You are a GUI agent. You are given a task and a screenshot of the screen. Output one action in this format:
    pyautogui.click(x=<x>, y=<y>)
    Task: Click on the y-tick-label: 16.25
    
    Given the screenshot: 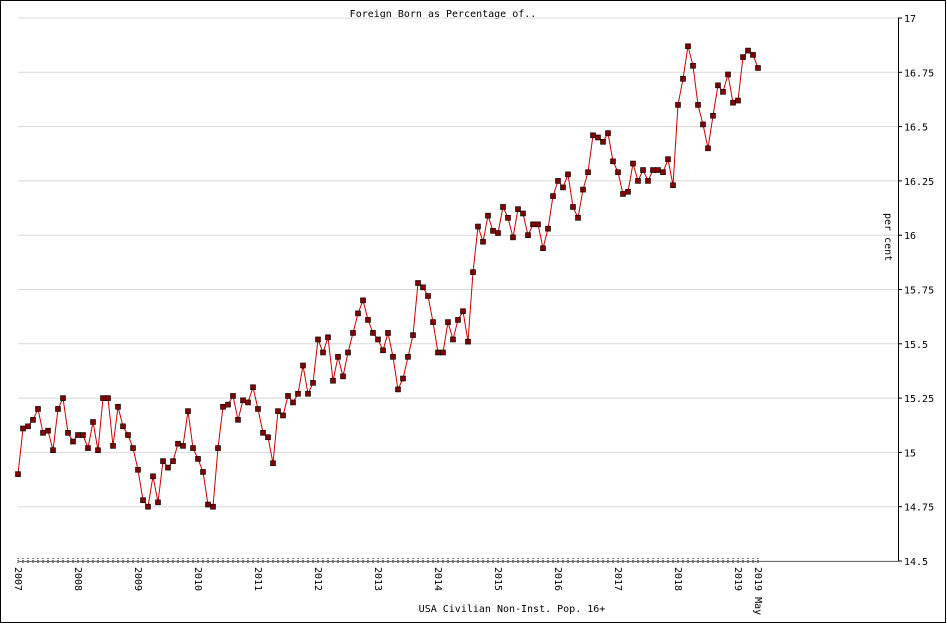 What is the action you would take?
    pyautogui.click(x=919, y=182)
    